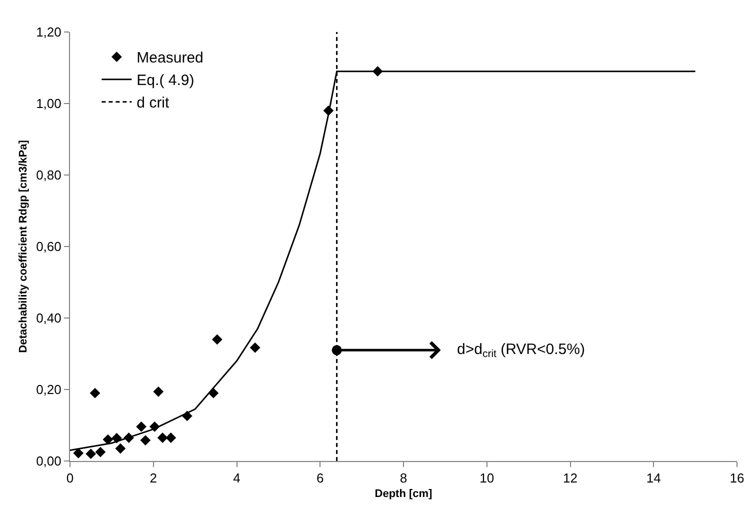  Describe the element at coordinates (236, 478) in the screenshot. I see `x-tick-label: 4` at that location.